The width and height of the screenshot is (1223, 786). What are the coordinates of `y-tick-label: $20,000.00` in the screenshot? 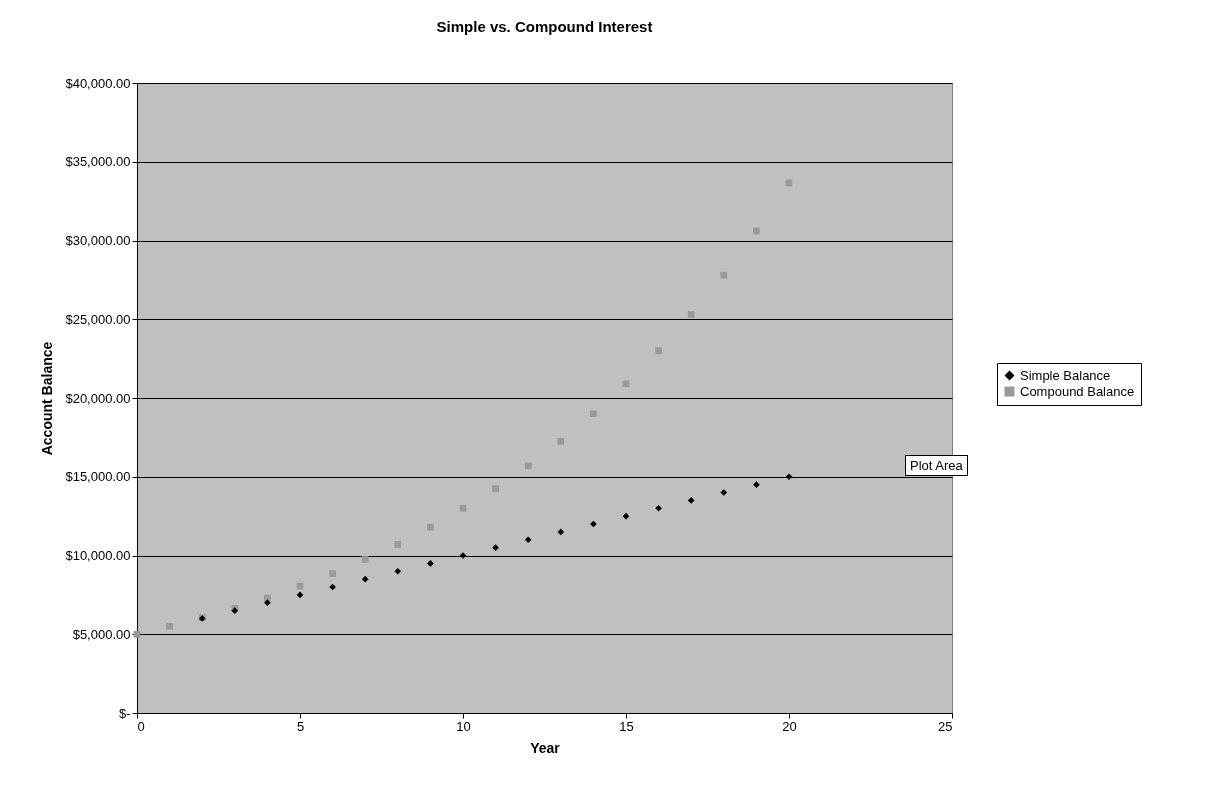 It's located at (98, 398).